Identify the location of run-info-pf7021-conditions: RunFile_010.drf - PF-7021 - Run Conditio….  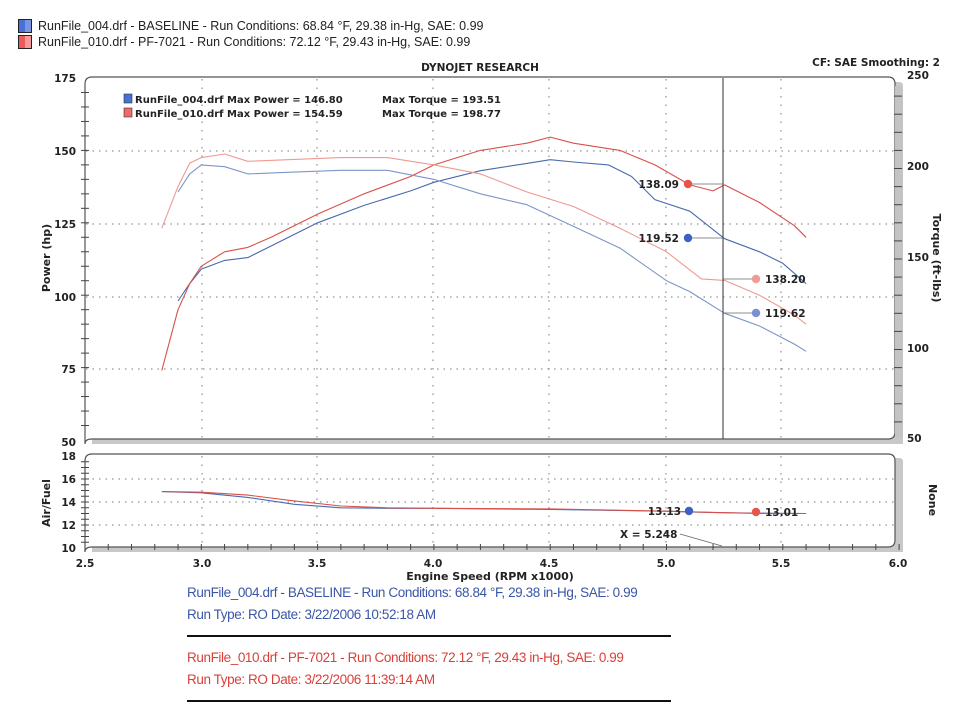
(405, 657).